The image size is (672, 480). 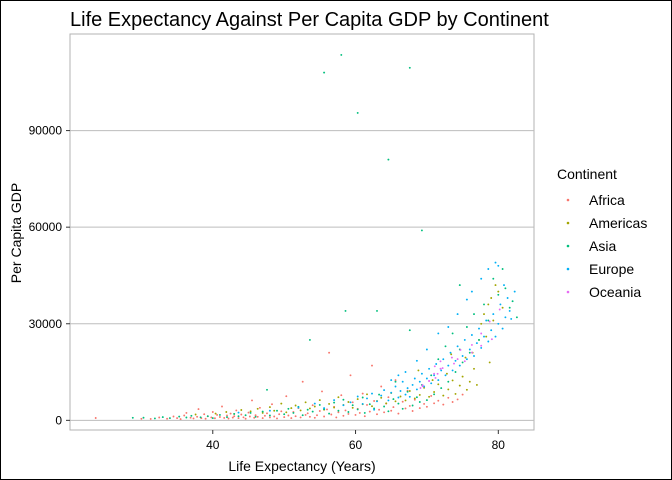 What do you see at coordinates (587, 174) in the screenshot?
I see `legend-title: Continent` at bounding box center [587, 174].